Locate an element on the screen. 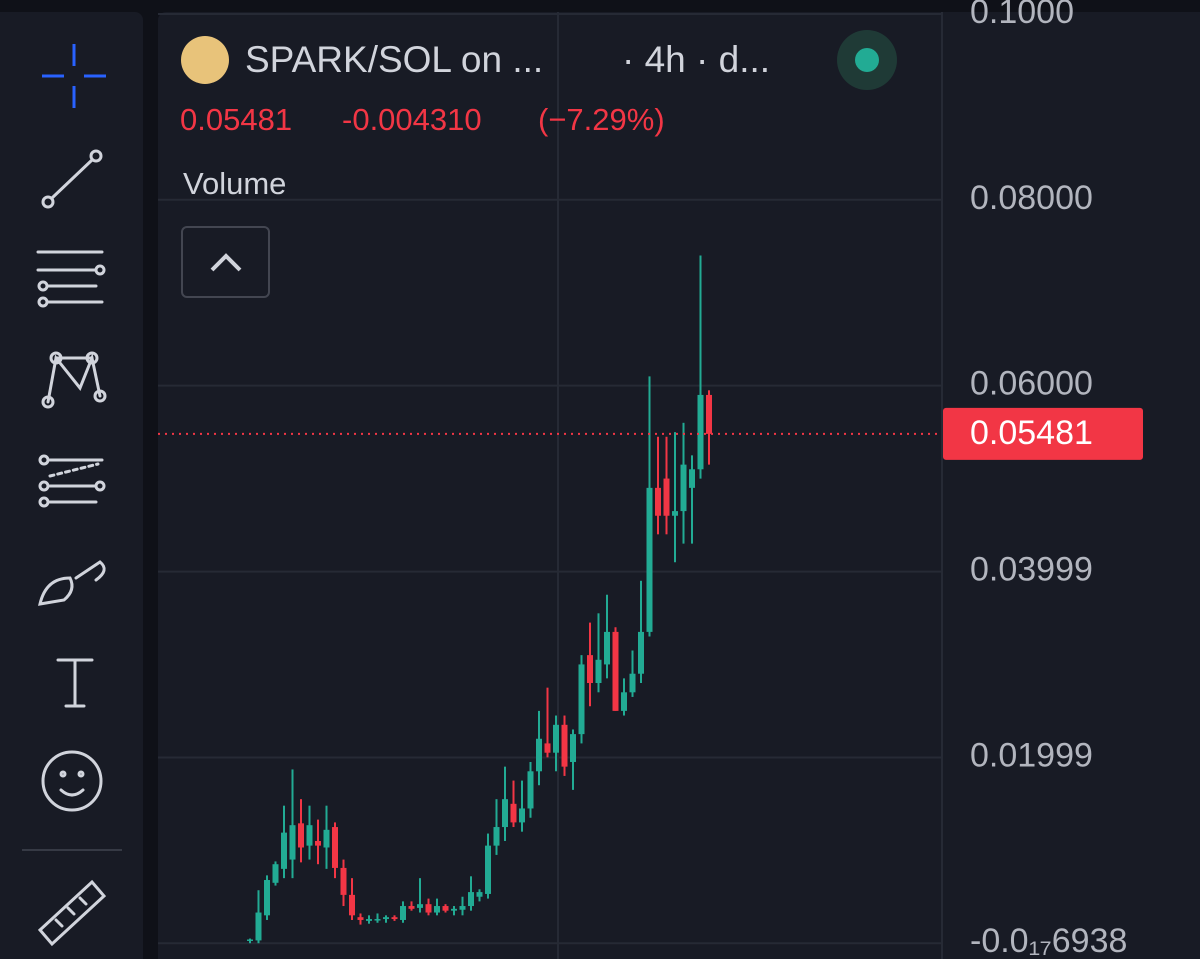  fib-tool is located at coordinates (71, 279).